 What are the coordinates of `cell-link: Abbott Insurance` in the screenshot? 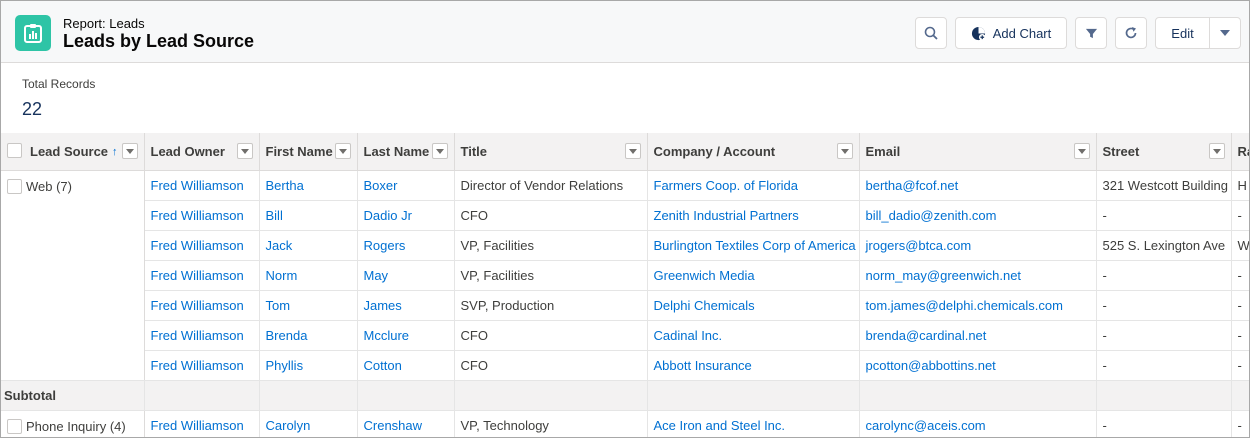 It's located at (702, 365).